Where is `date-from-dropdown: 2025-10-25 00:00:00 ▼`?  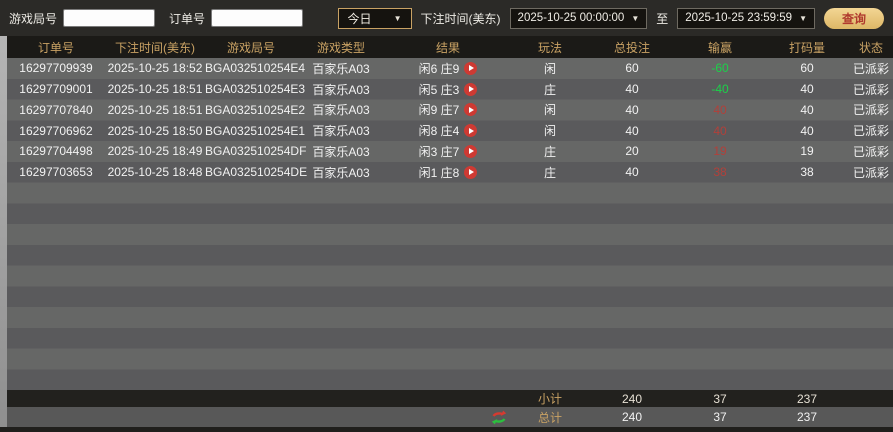
date-from-dropdown: 2025-10-25 00:00:00 ▼ is located at coordinates (578, 18).